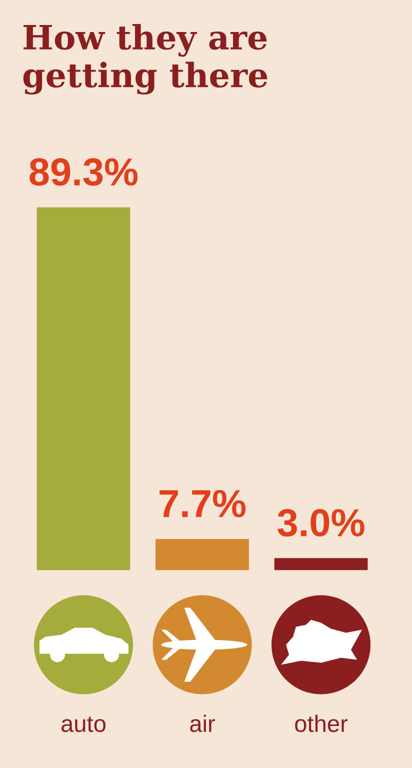 This screenshot has height=768, width=412. What do you see at coordinates (84, 172) in the screenshot?
I see `data-label: 89.3%` at bounding box center [84, 172].